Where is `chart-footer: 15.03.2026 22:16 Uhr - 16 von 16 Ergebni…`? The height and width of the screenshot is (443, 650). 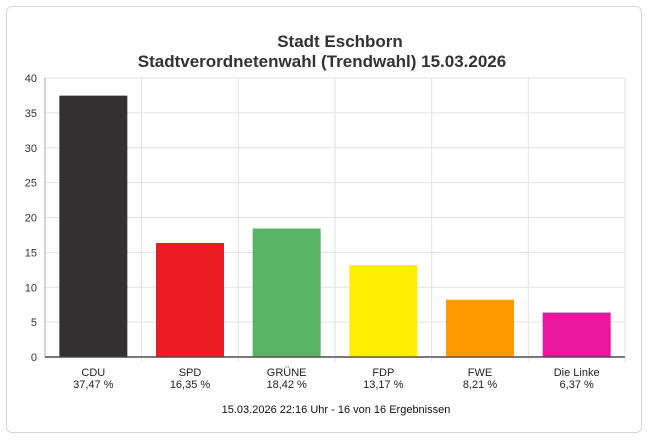
chart-footer: 15.03.2026 22:16 Uhr - 16 von 16 Ergebni… is located at coordinates (336, 410).